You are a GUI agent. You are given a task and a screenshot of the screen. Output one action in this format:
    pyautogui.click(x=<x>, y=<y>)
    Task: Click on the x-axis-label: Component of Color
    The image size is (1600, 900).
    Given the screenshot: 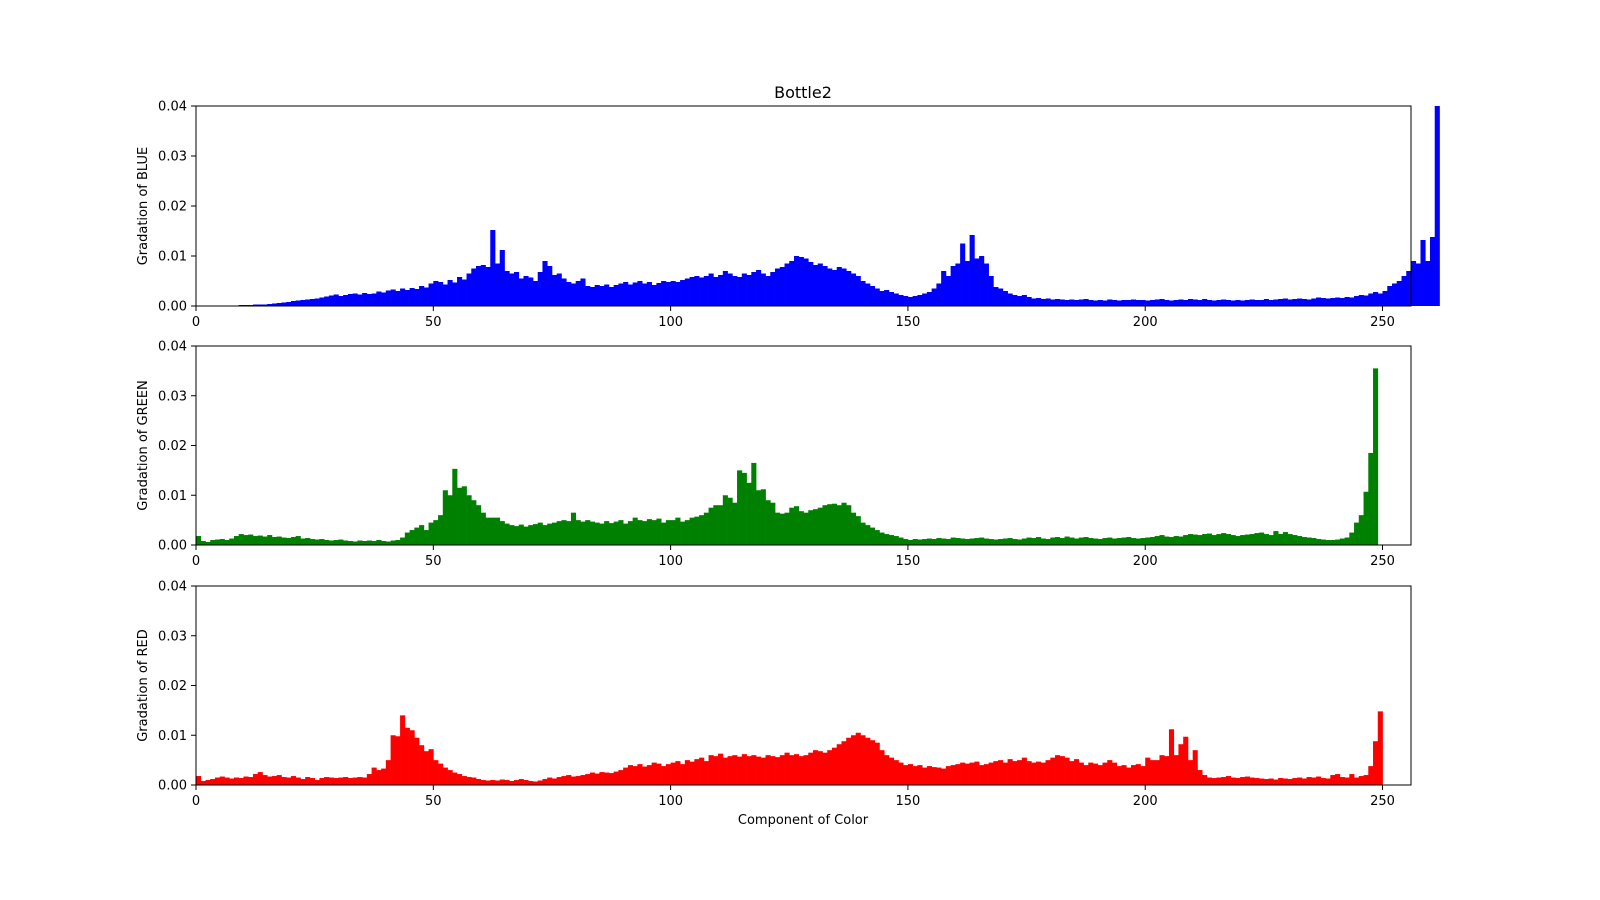 What is the action you would take?
    pyautogui.click(x=803, y=820)
    